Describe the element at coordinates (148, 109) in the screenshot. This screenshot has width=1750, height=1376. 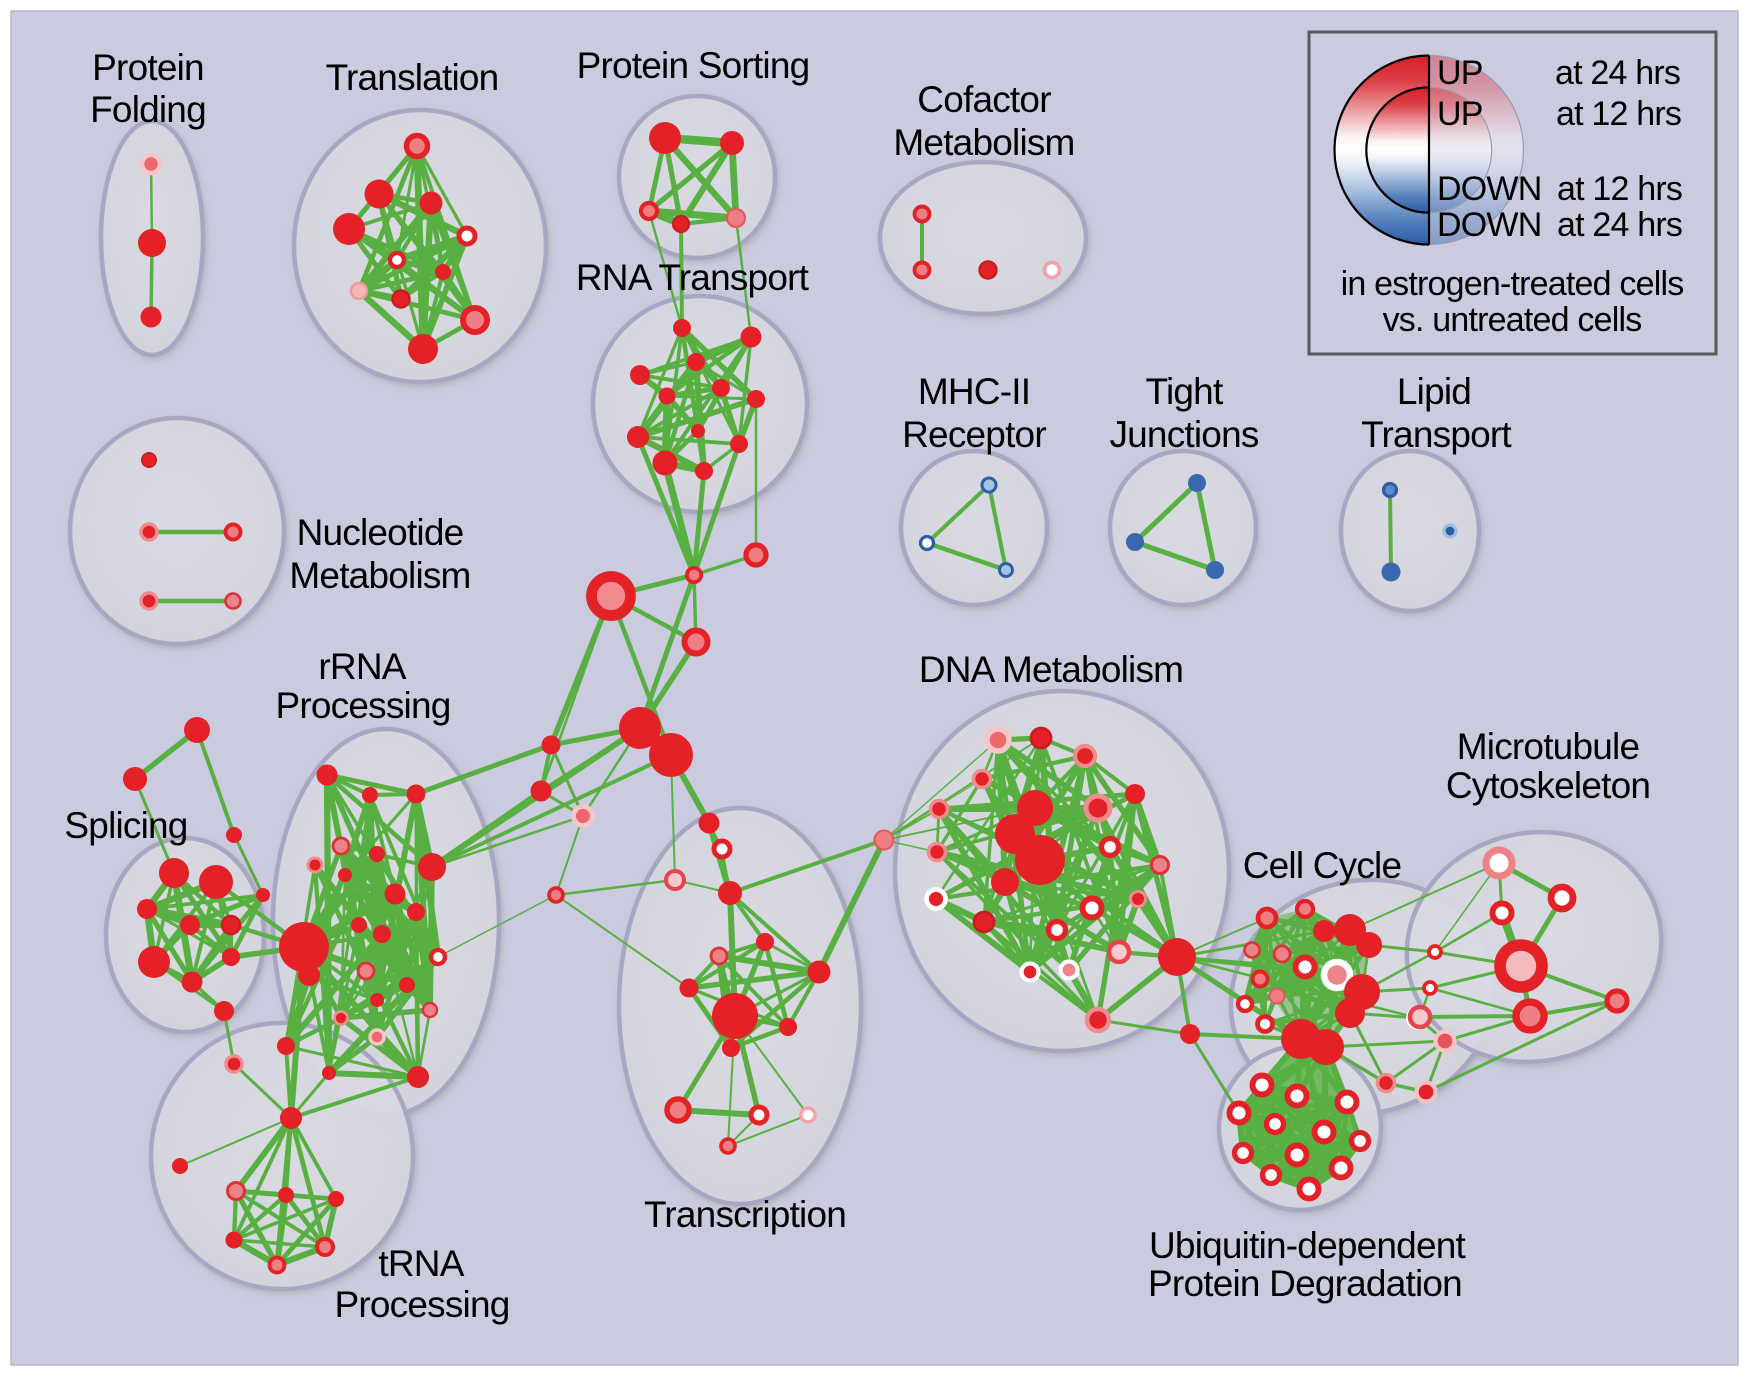
I see `svg-text: Folding` at that location.